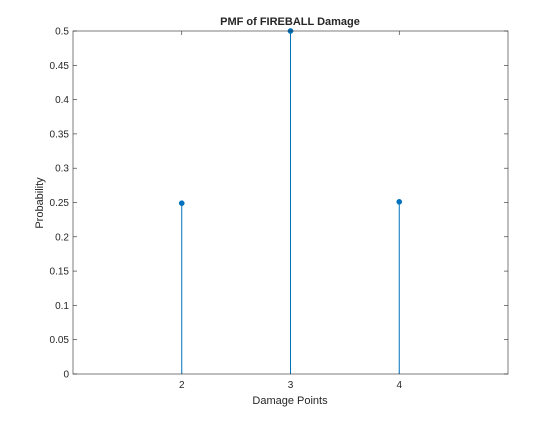  I want to click on chart-title: PMF of FIREBALL Damage, so click(290, 22).